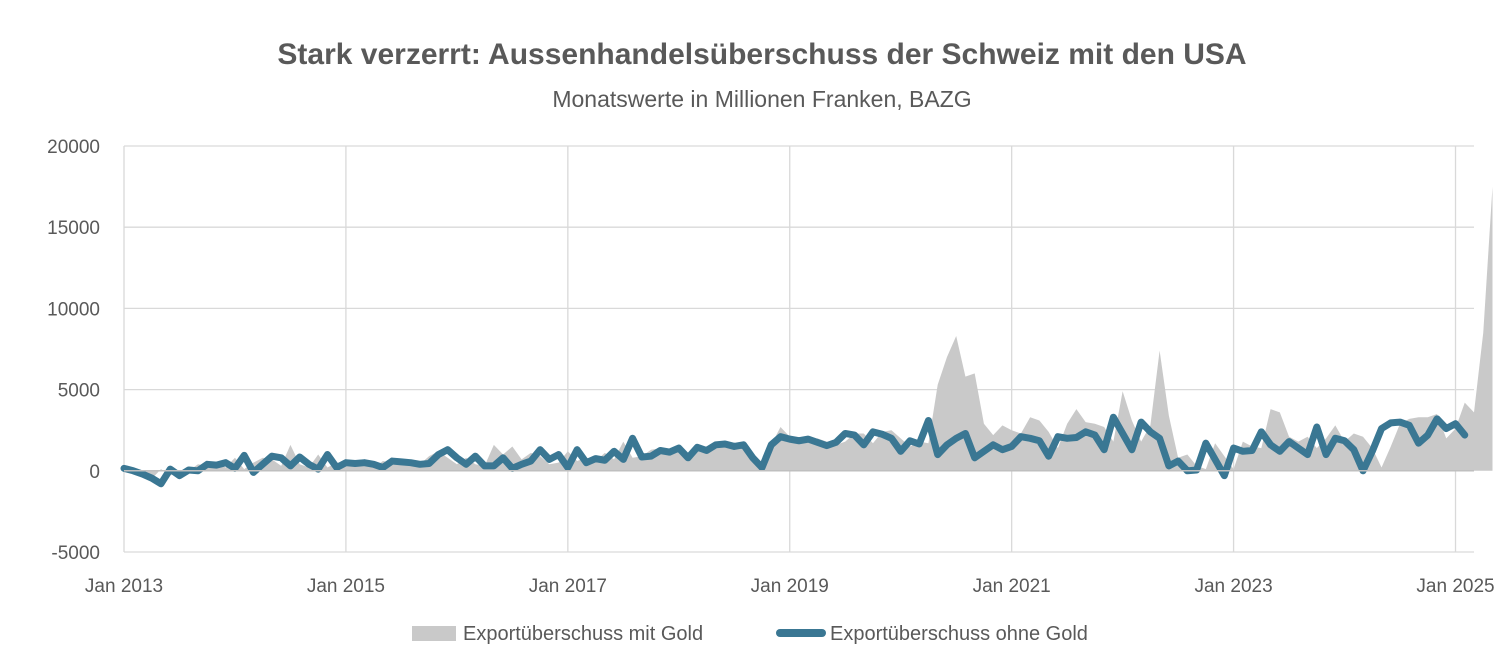 The width and height of the screenshot is (1500, 661). Describe the element at coordinates (583, 634) in the screenshot. I see `legend-label-mit-gold: Exportüberschuss mit Gold` at that location.